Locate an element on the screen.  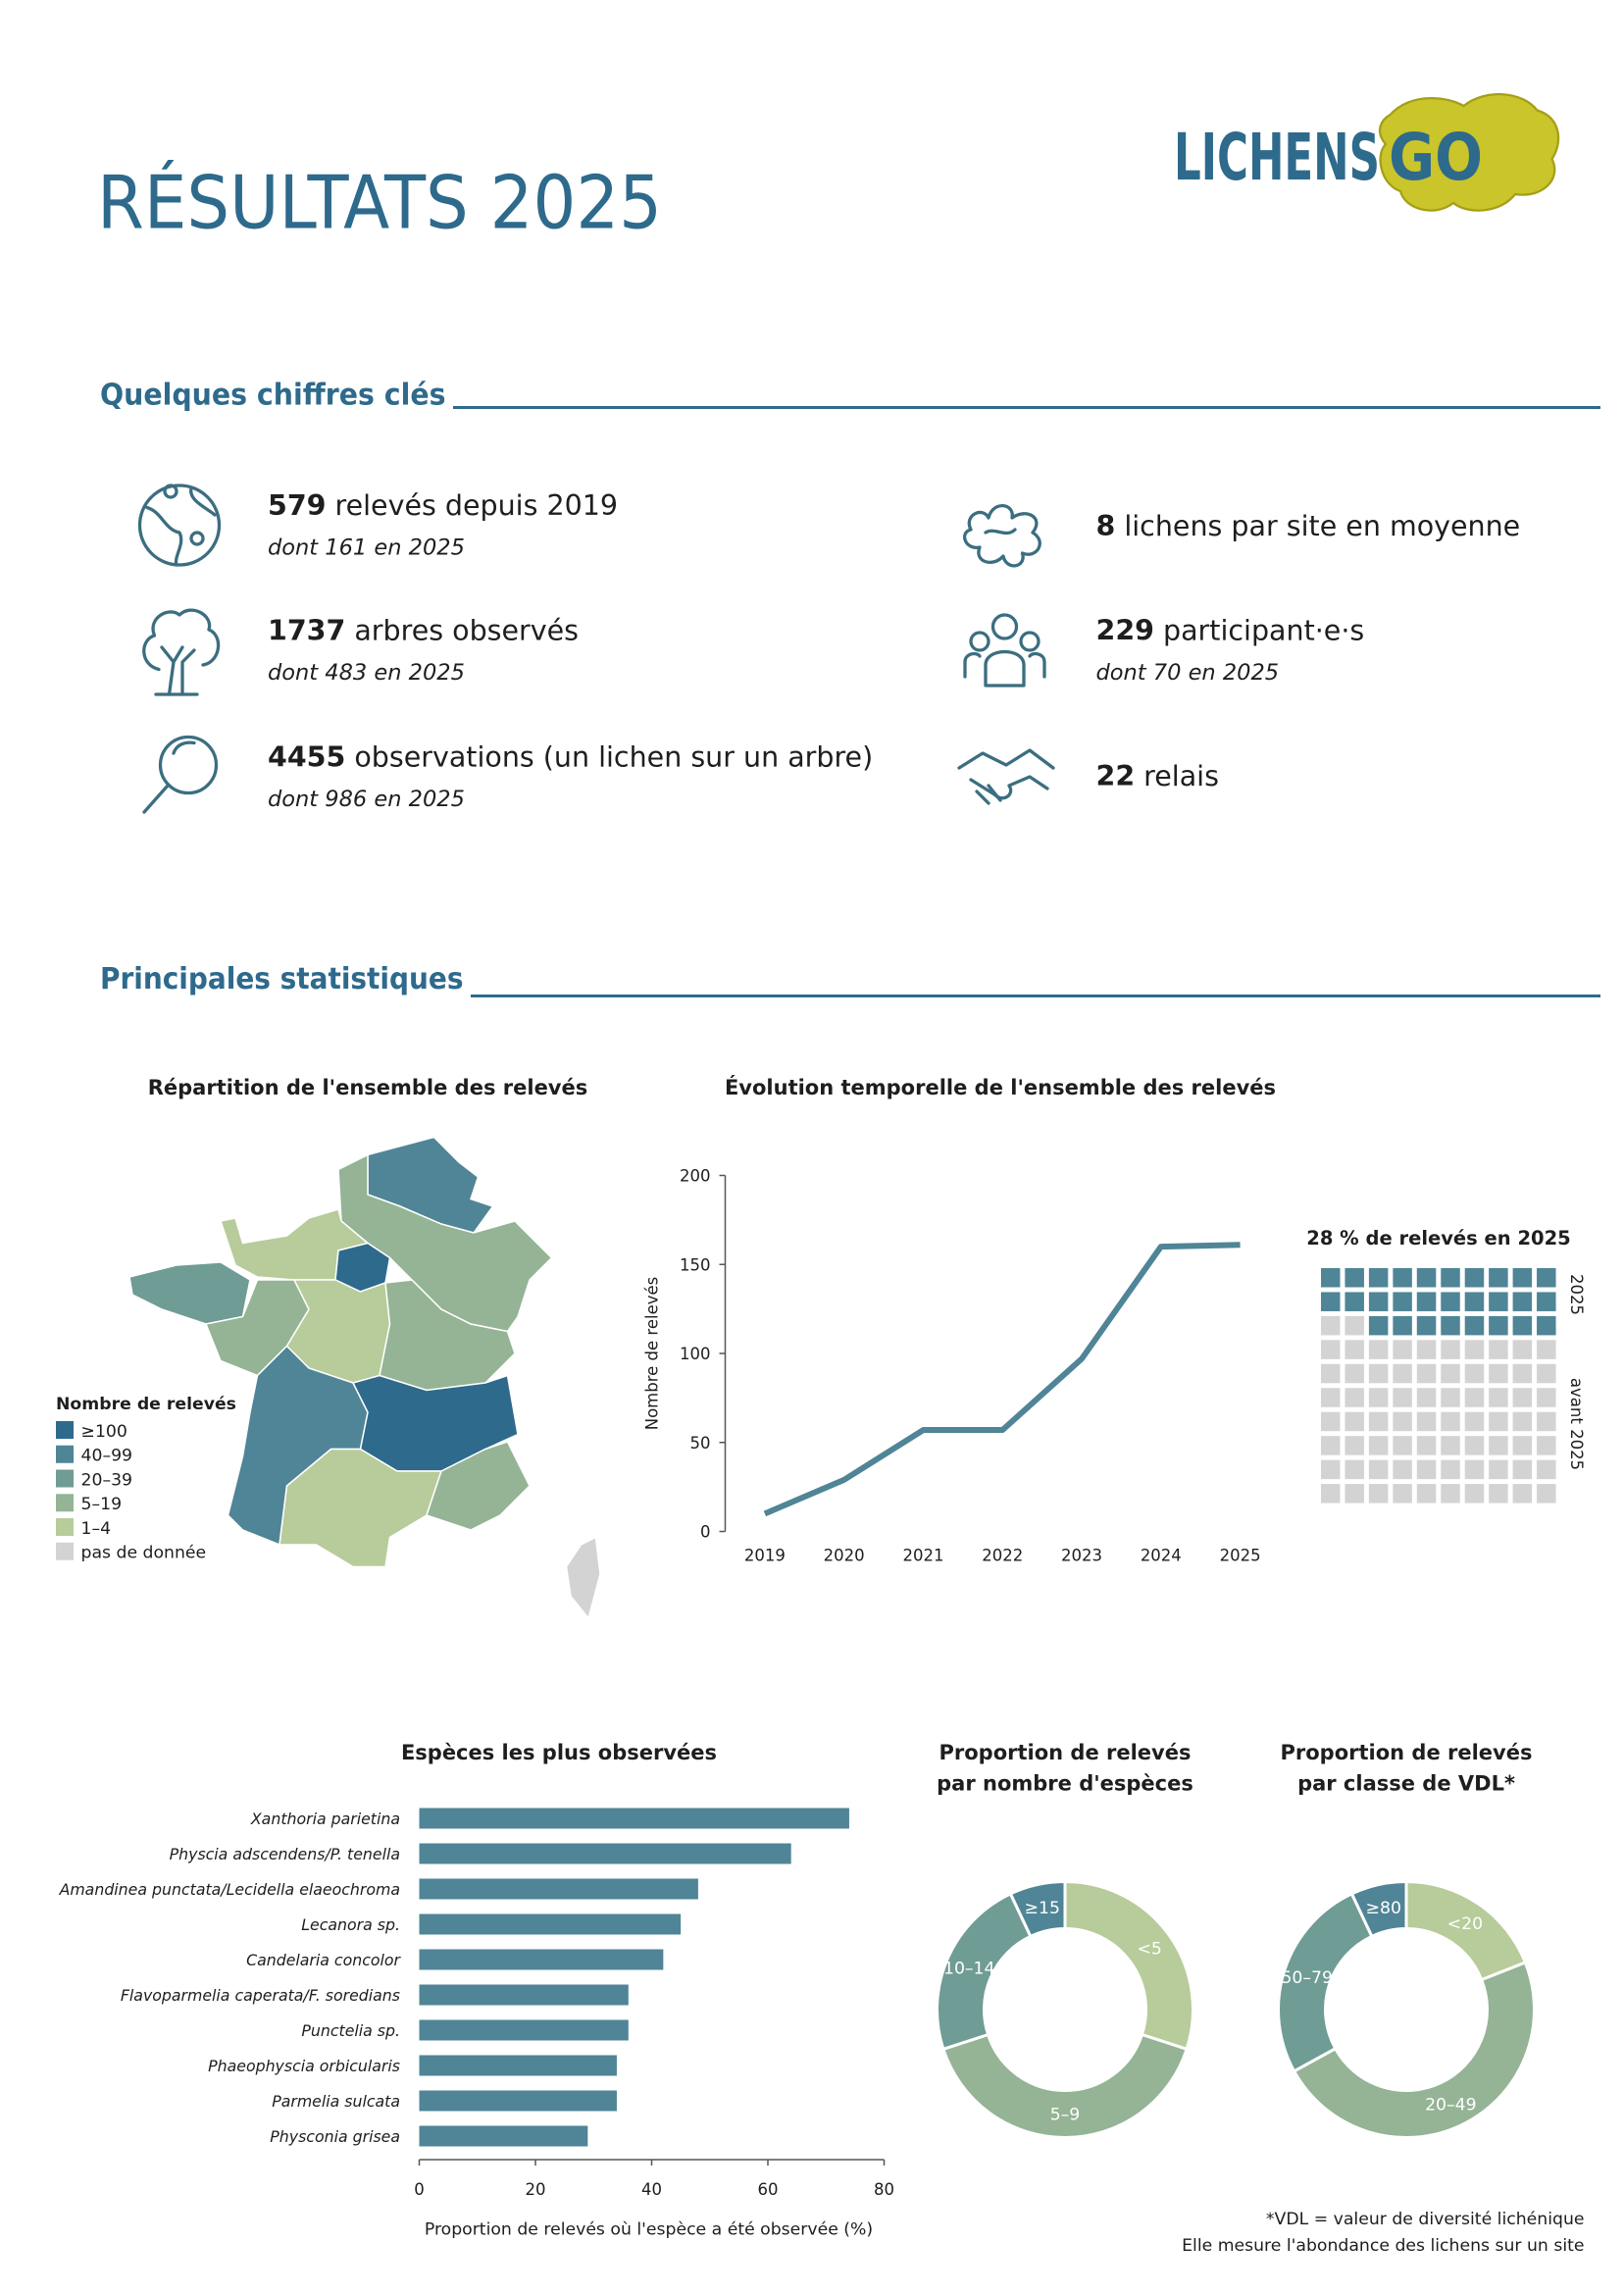
footnote: *VDL = valeur de diversité lichénique is located at coordinates (1425, 2219).